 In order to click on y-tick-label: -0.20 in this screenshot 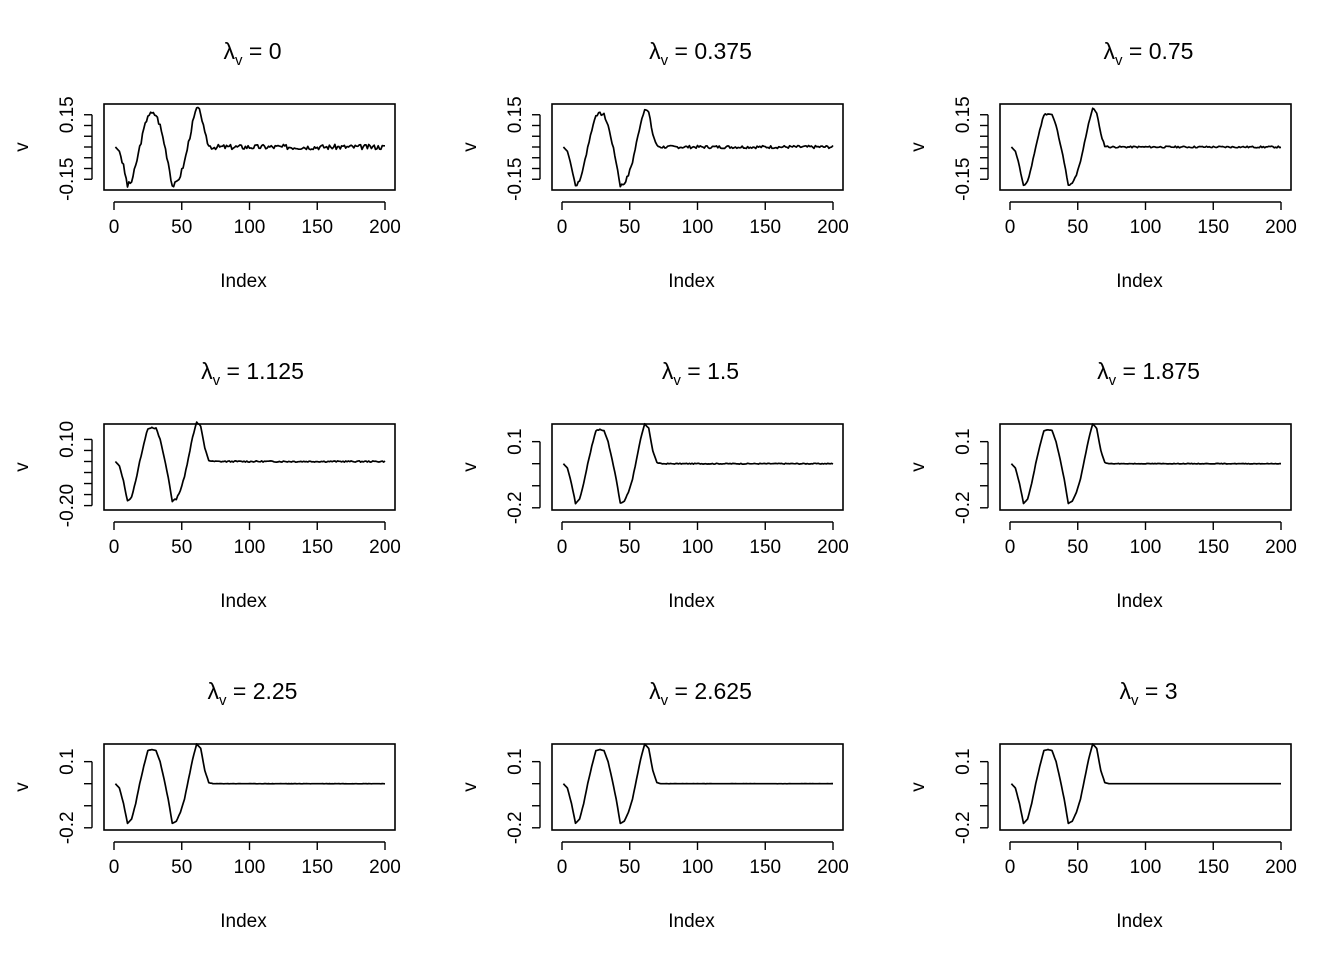, I will do `click(67, 505)`.